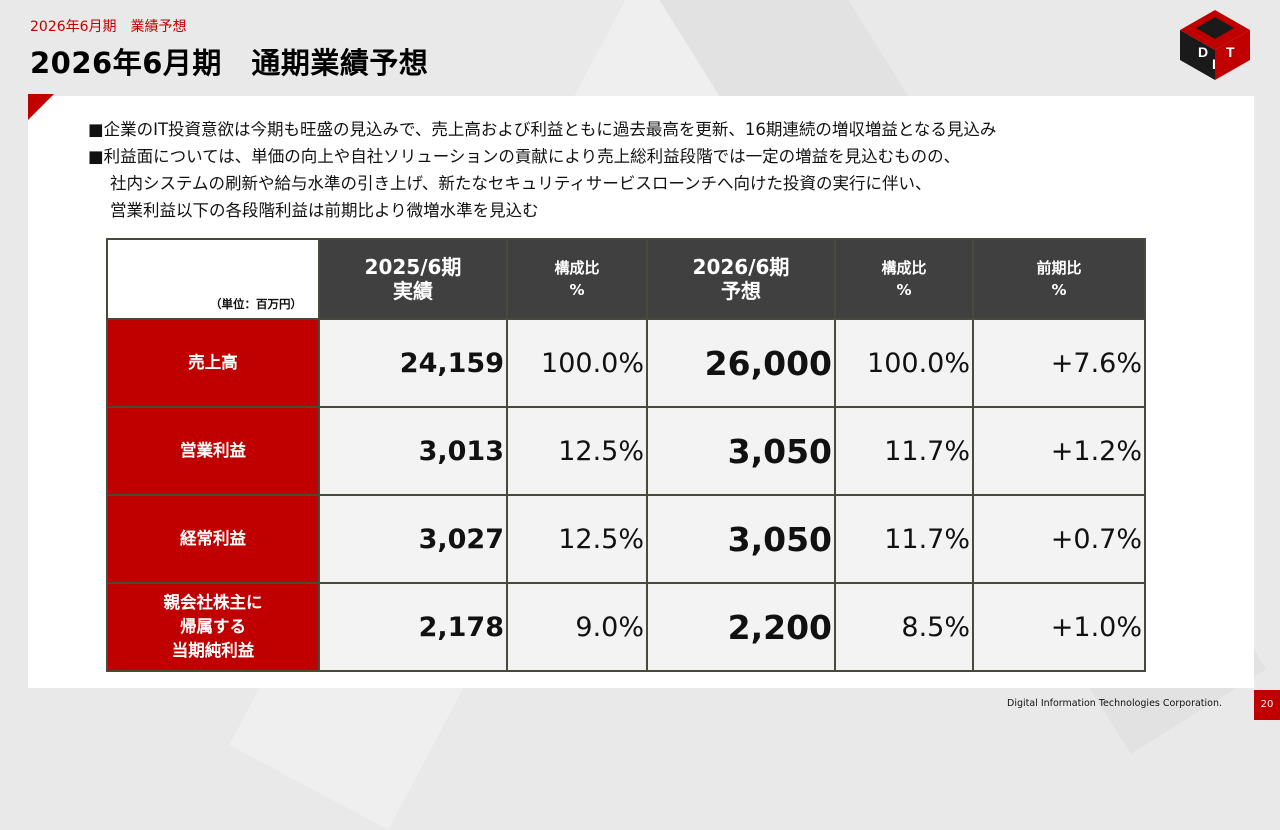 The width and height of the screenshot is (1280, 830). I want to click on bullet-line: 営業利益以下の各段階利益は前期比より微増水準を見込む, so click(324, 210).